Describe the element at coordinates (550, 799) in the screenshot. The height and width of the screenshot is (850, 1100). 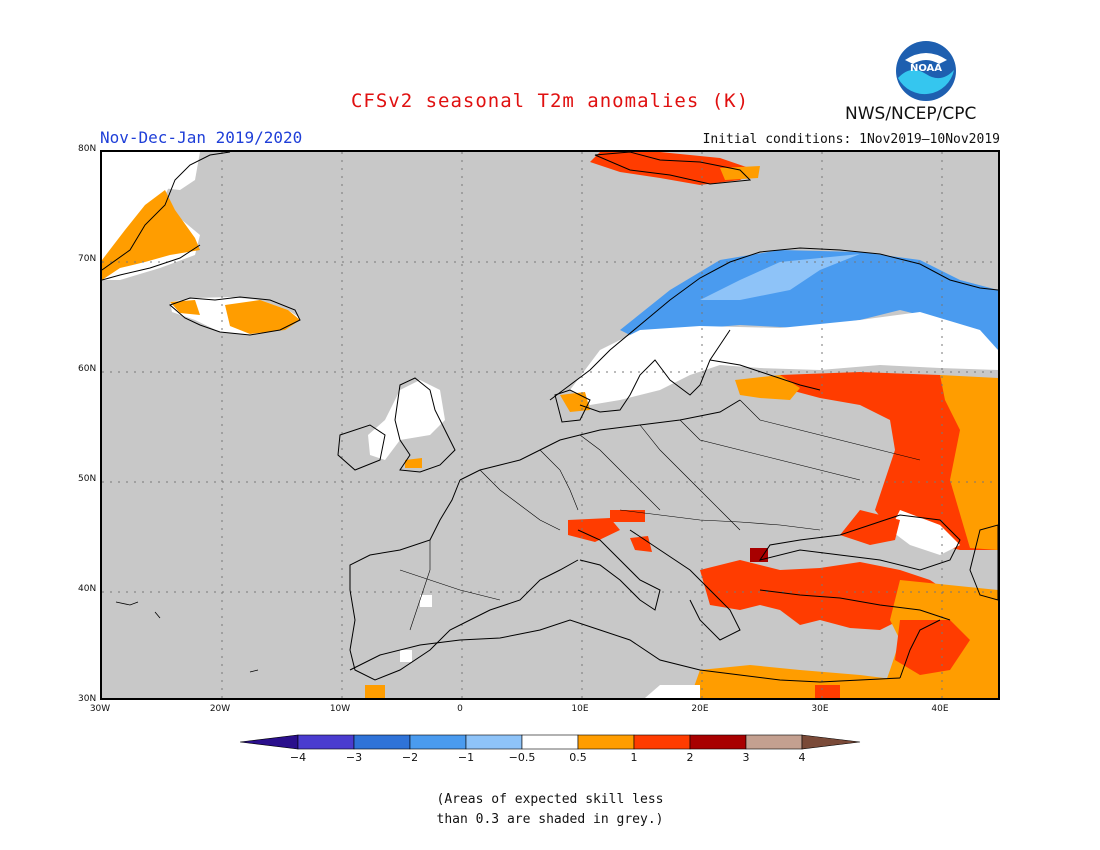
I see `skill-note-line1: (Areas of expected skill less` at that location.